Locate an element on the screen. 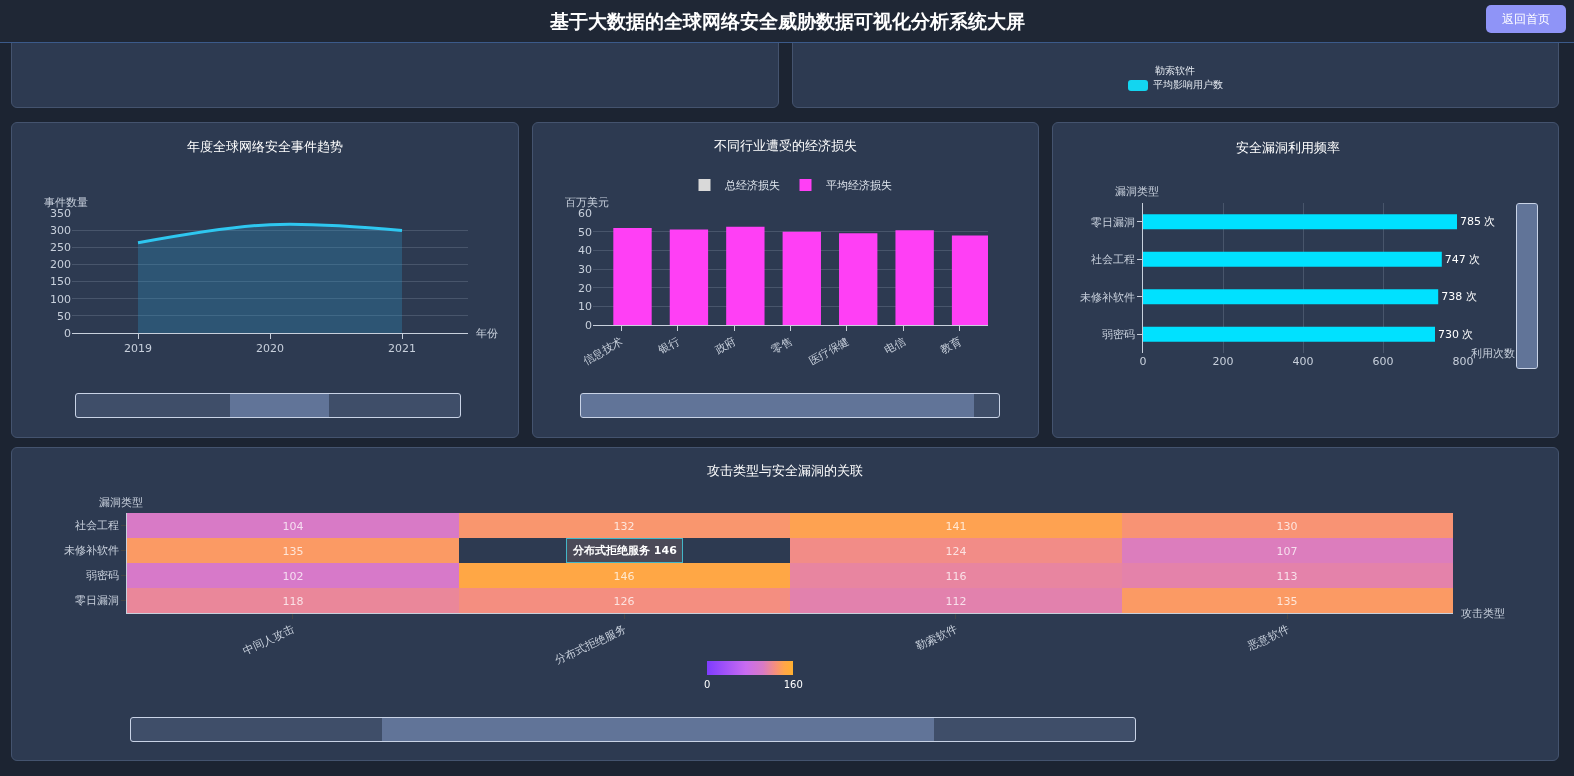 The height and width of the screenshot is (776, 1574). x-tick-label: 政府 is located at coordinates (725, 346).